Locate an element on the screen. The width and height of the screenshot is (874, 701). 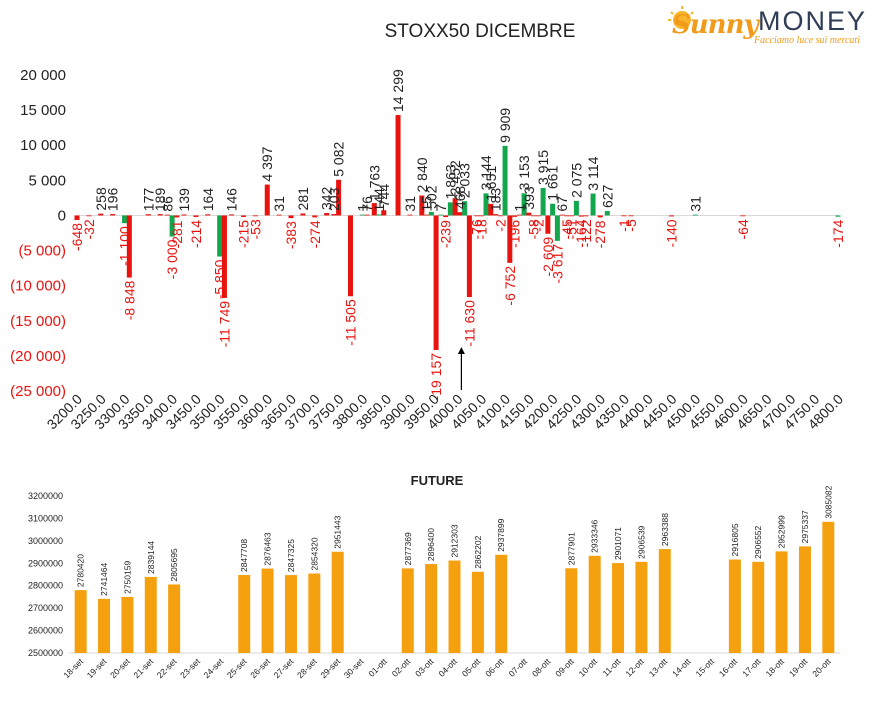
bar-value-label: -648 is located at coordinates (77, 237).